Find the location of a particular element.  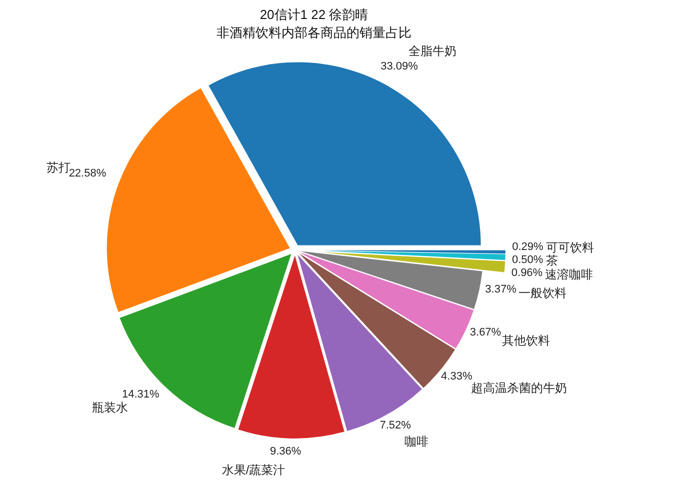

data-label: 7.52% is located at coordinates (396, 425).